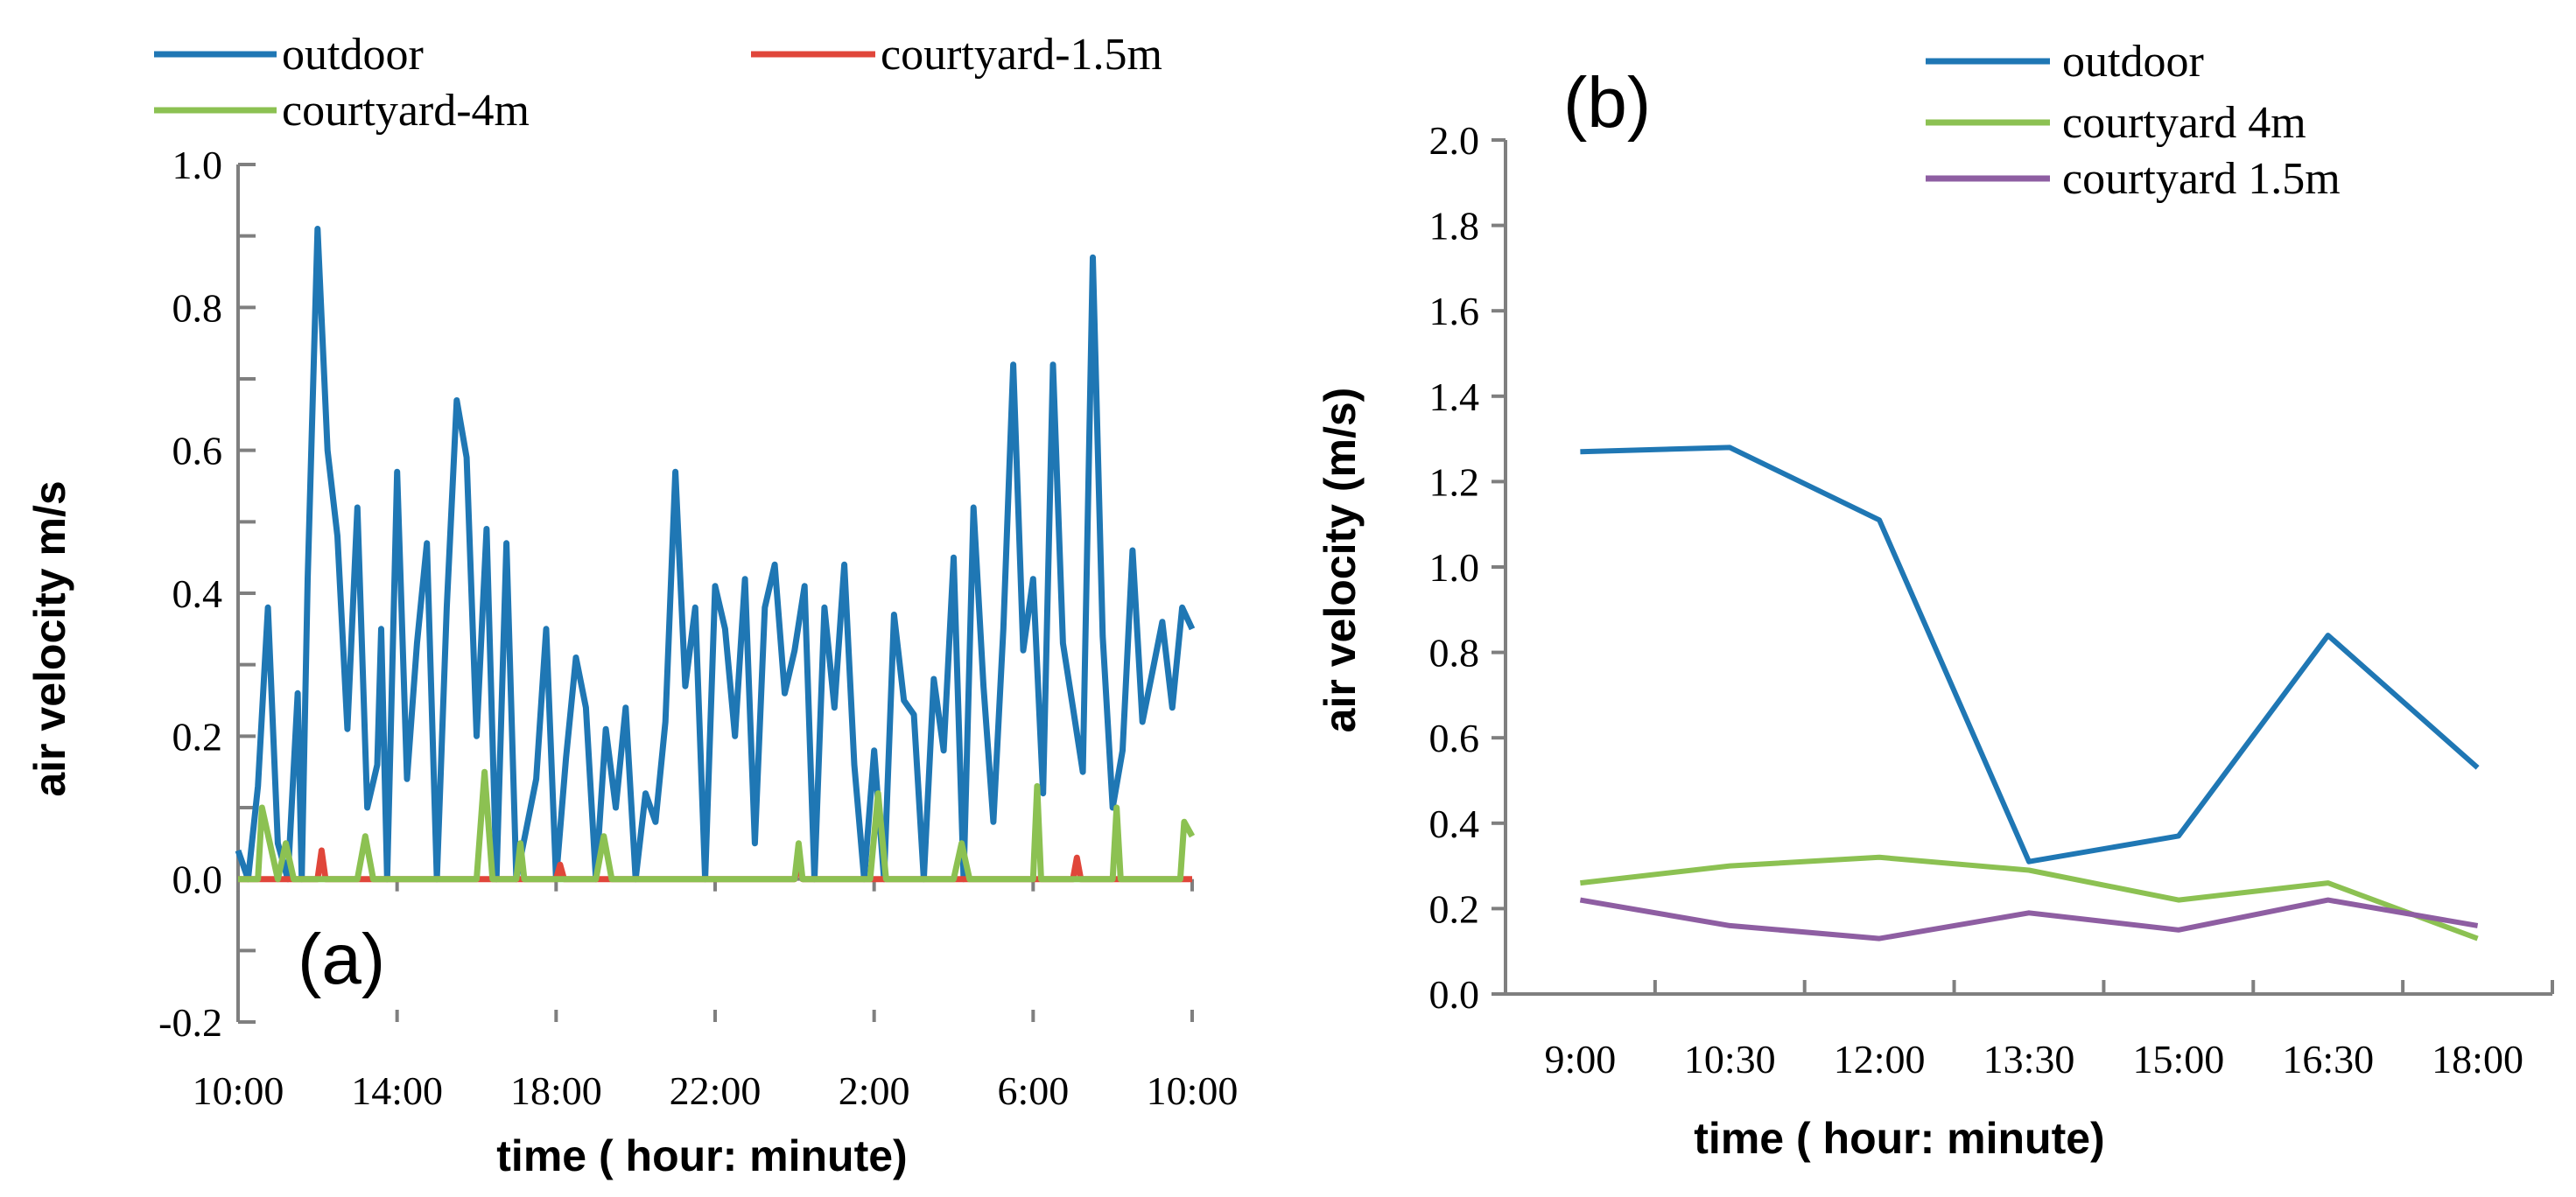  Describe the element at coordinates (2029, 1059) in the screenshot. I see `panel-b-x-tick-label: 13:30` at that location.